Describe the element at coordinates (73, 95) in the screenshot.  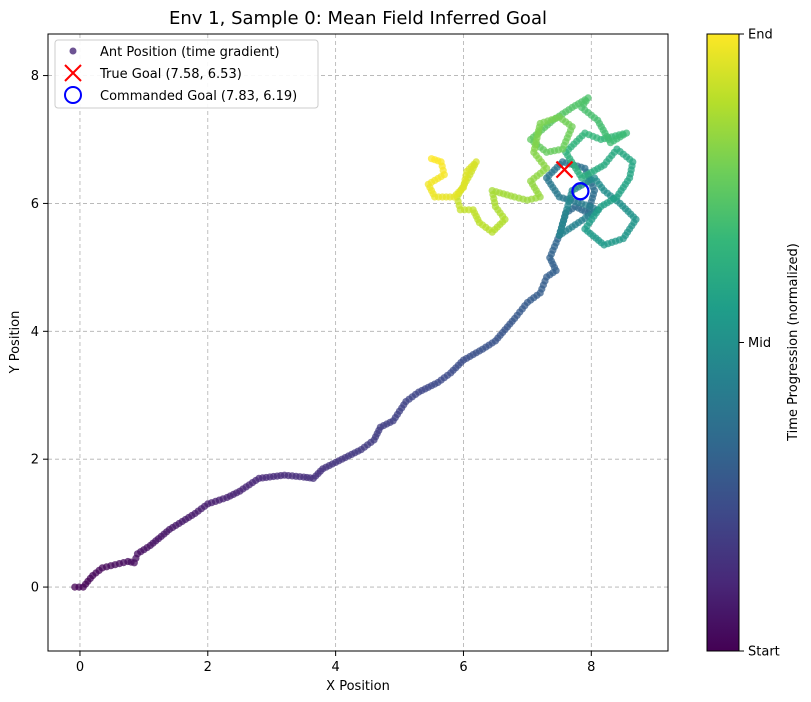
I see `legend-marker-commanded-goal` at that location.